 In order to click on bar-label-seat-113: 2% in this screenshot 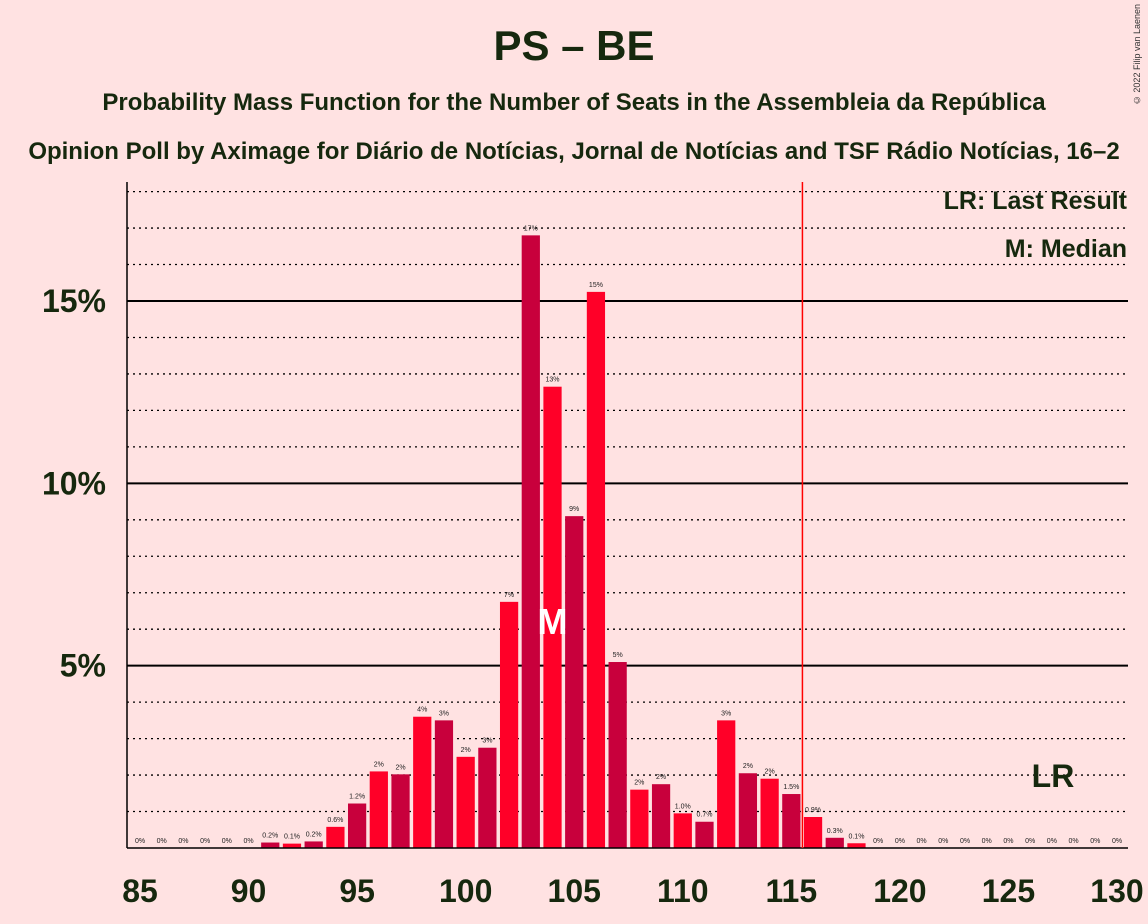, I will do `click(748, 766)`.